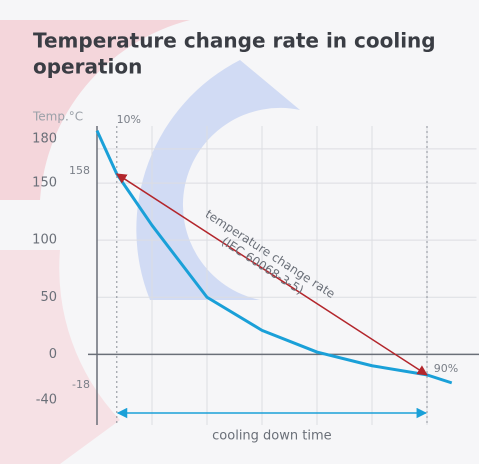 Image resolution: width=479 pixels, height=464 pixels. I want to click on y-axis-label: Temp.°C, so click(57, 117).